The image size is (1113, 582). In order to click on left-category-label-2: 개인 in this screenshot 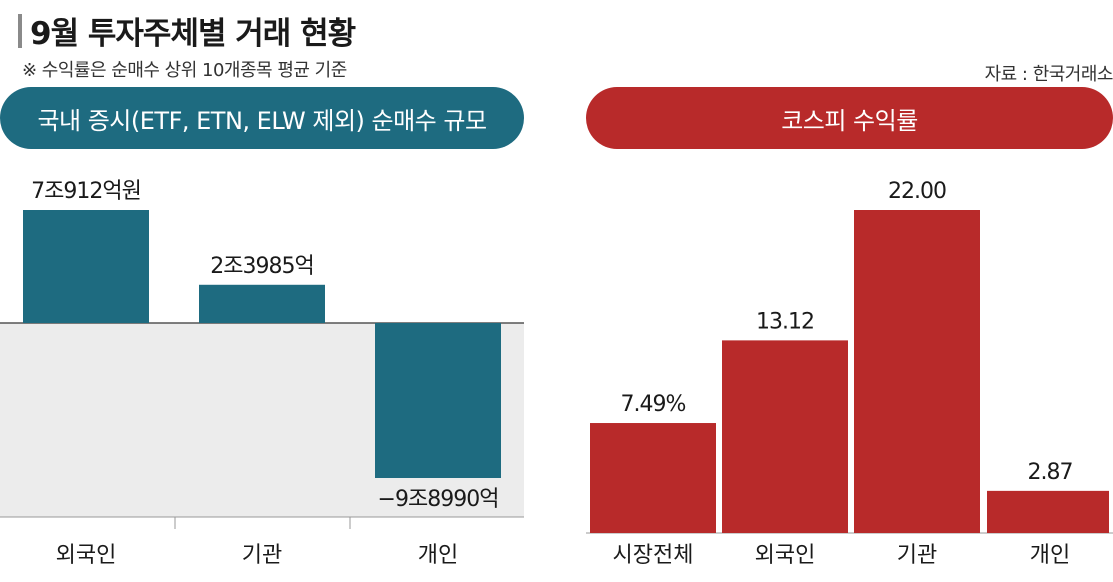, I will do `click(438, 555)`.